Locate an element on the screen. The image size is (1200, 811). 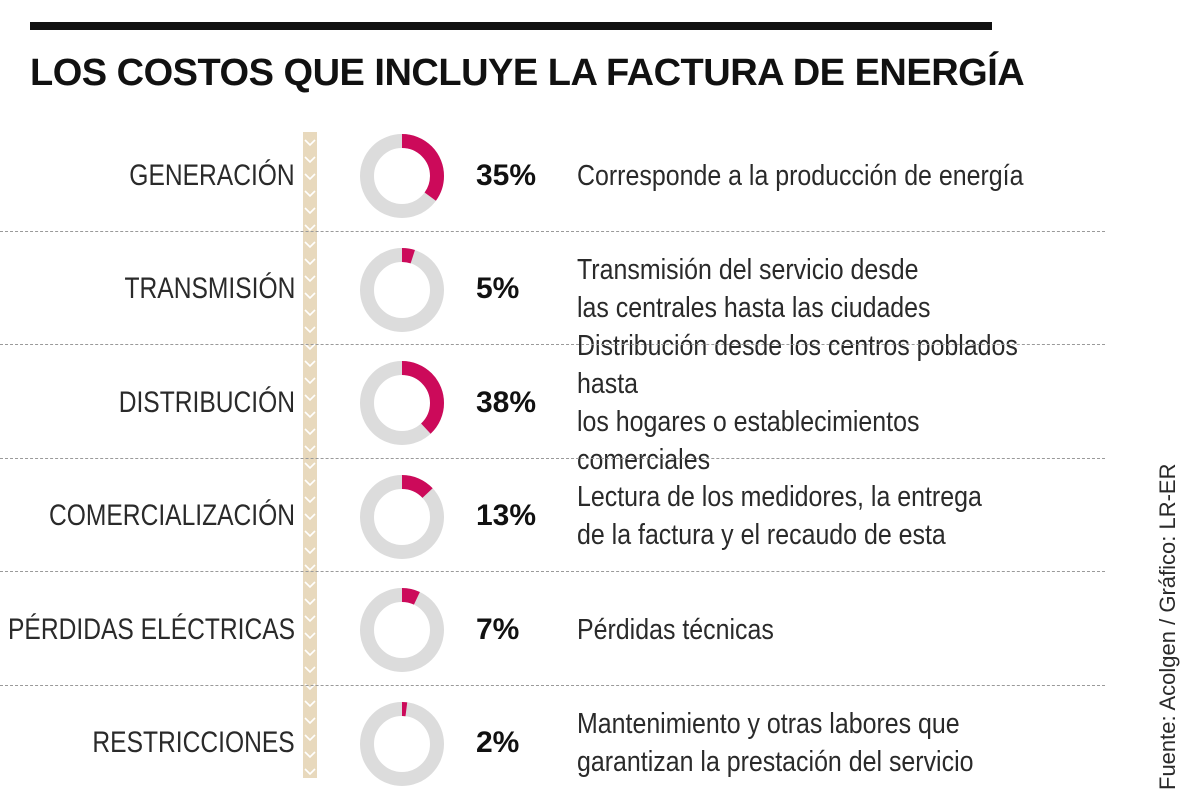
description-line: de la factura y el recaudo de esta is located at coordinates (761, 535).